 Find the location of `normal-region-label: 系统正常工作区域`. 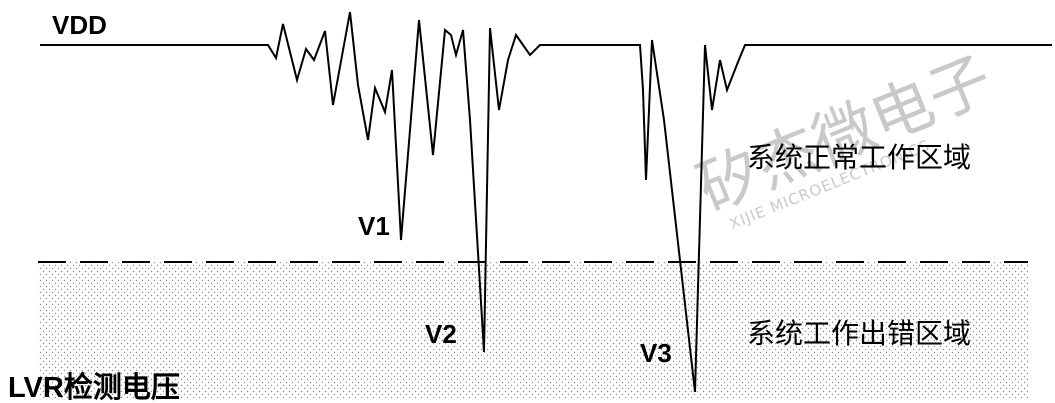

normal-region-label: 系统正常工作区域 is located at coordinates (859, 157).